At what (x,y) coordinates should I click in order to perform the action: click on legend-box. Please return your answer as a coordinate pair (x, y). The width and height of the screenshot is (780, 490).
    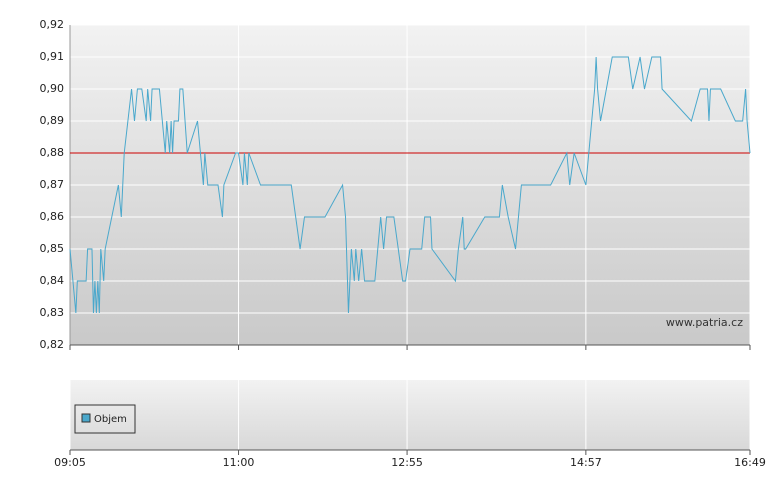
    Looking at the image, I should click on (105, 419).